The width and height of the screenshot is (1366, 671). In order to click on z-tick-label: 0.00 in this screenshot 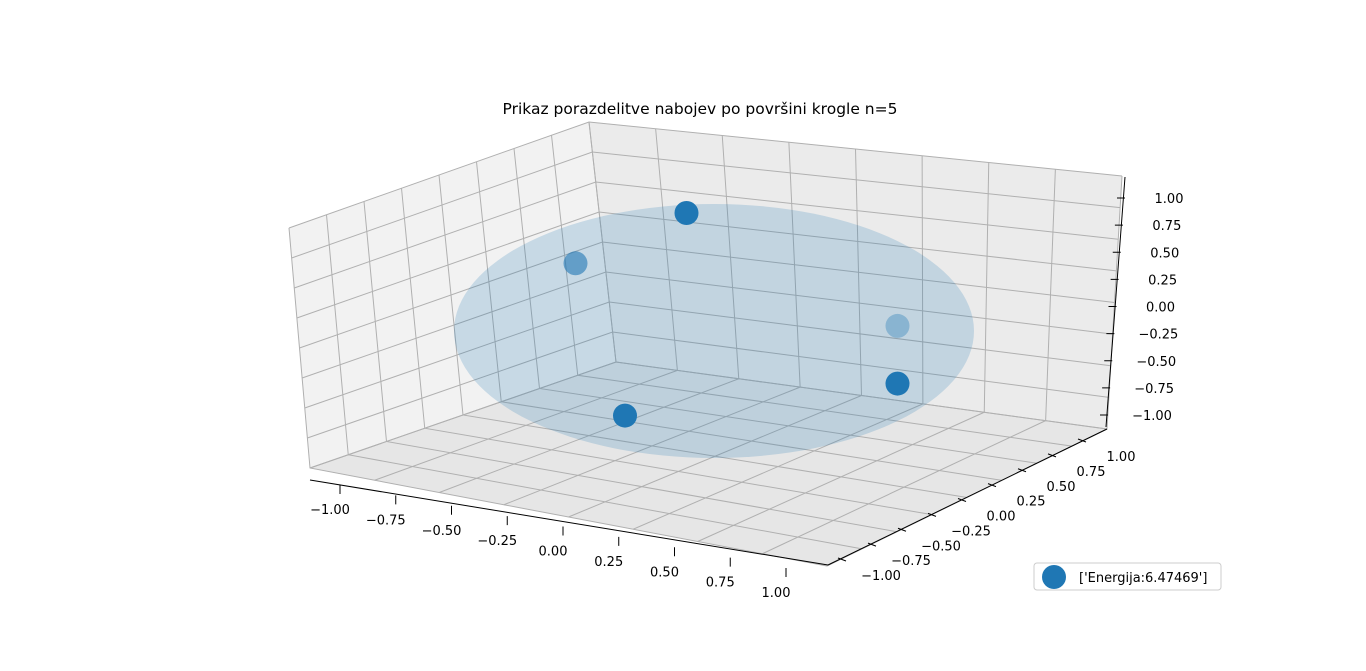, I will do `click(1160, 308)`.